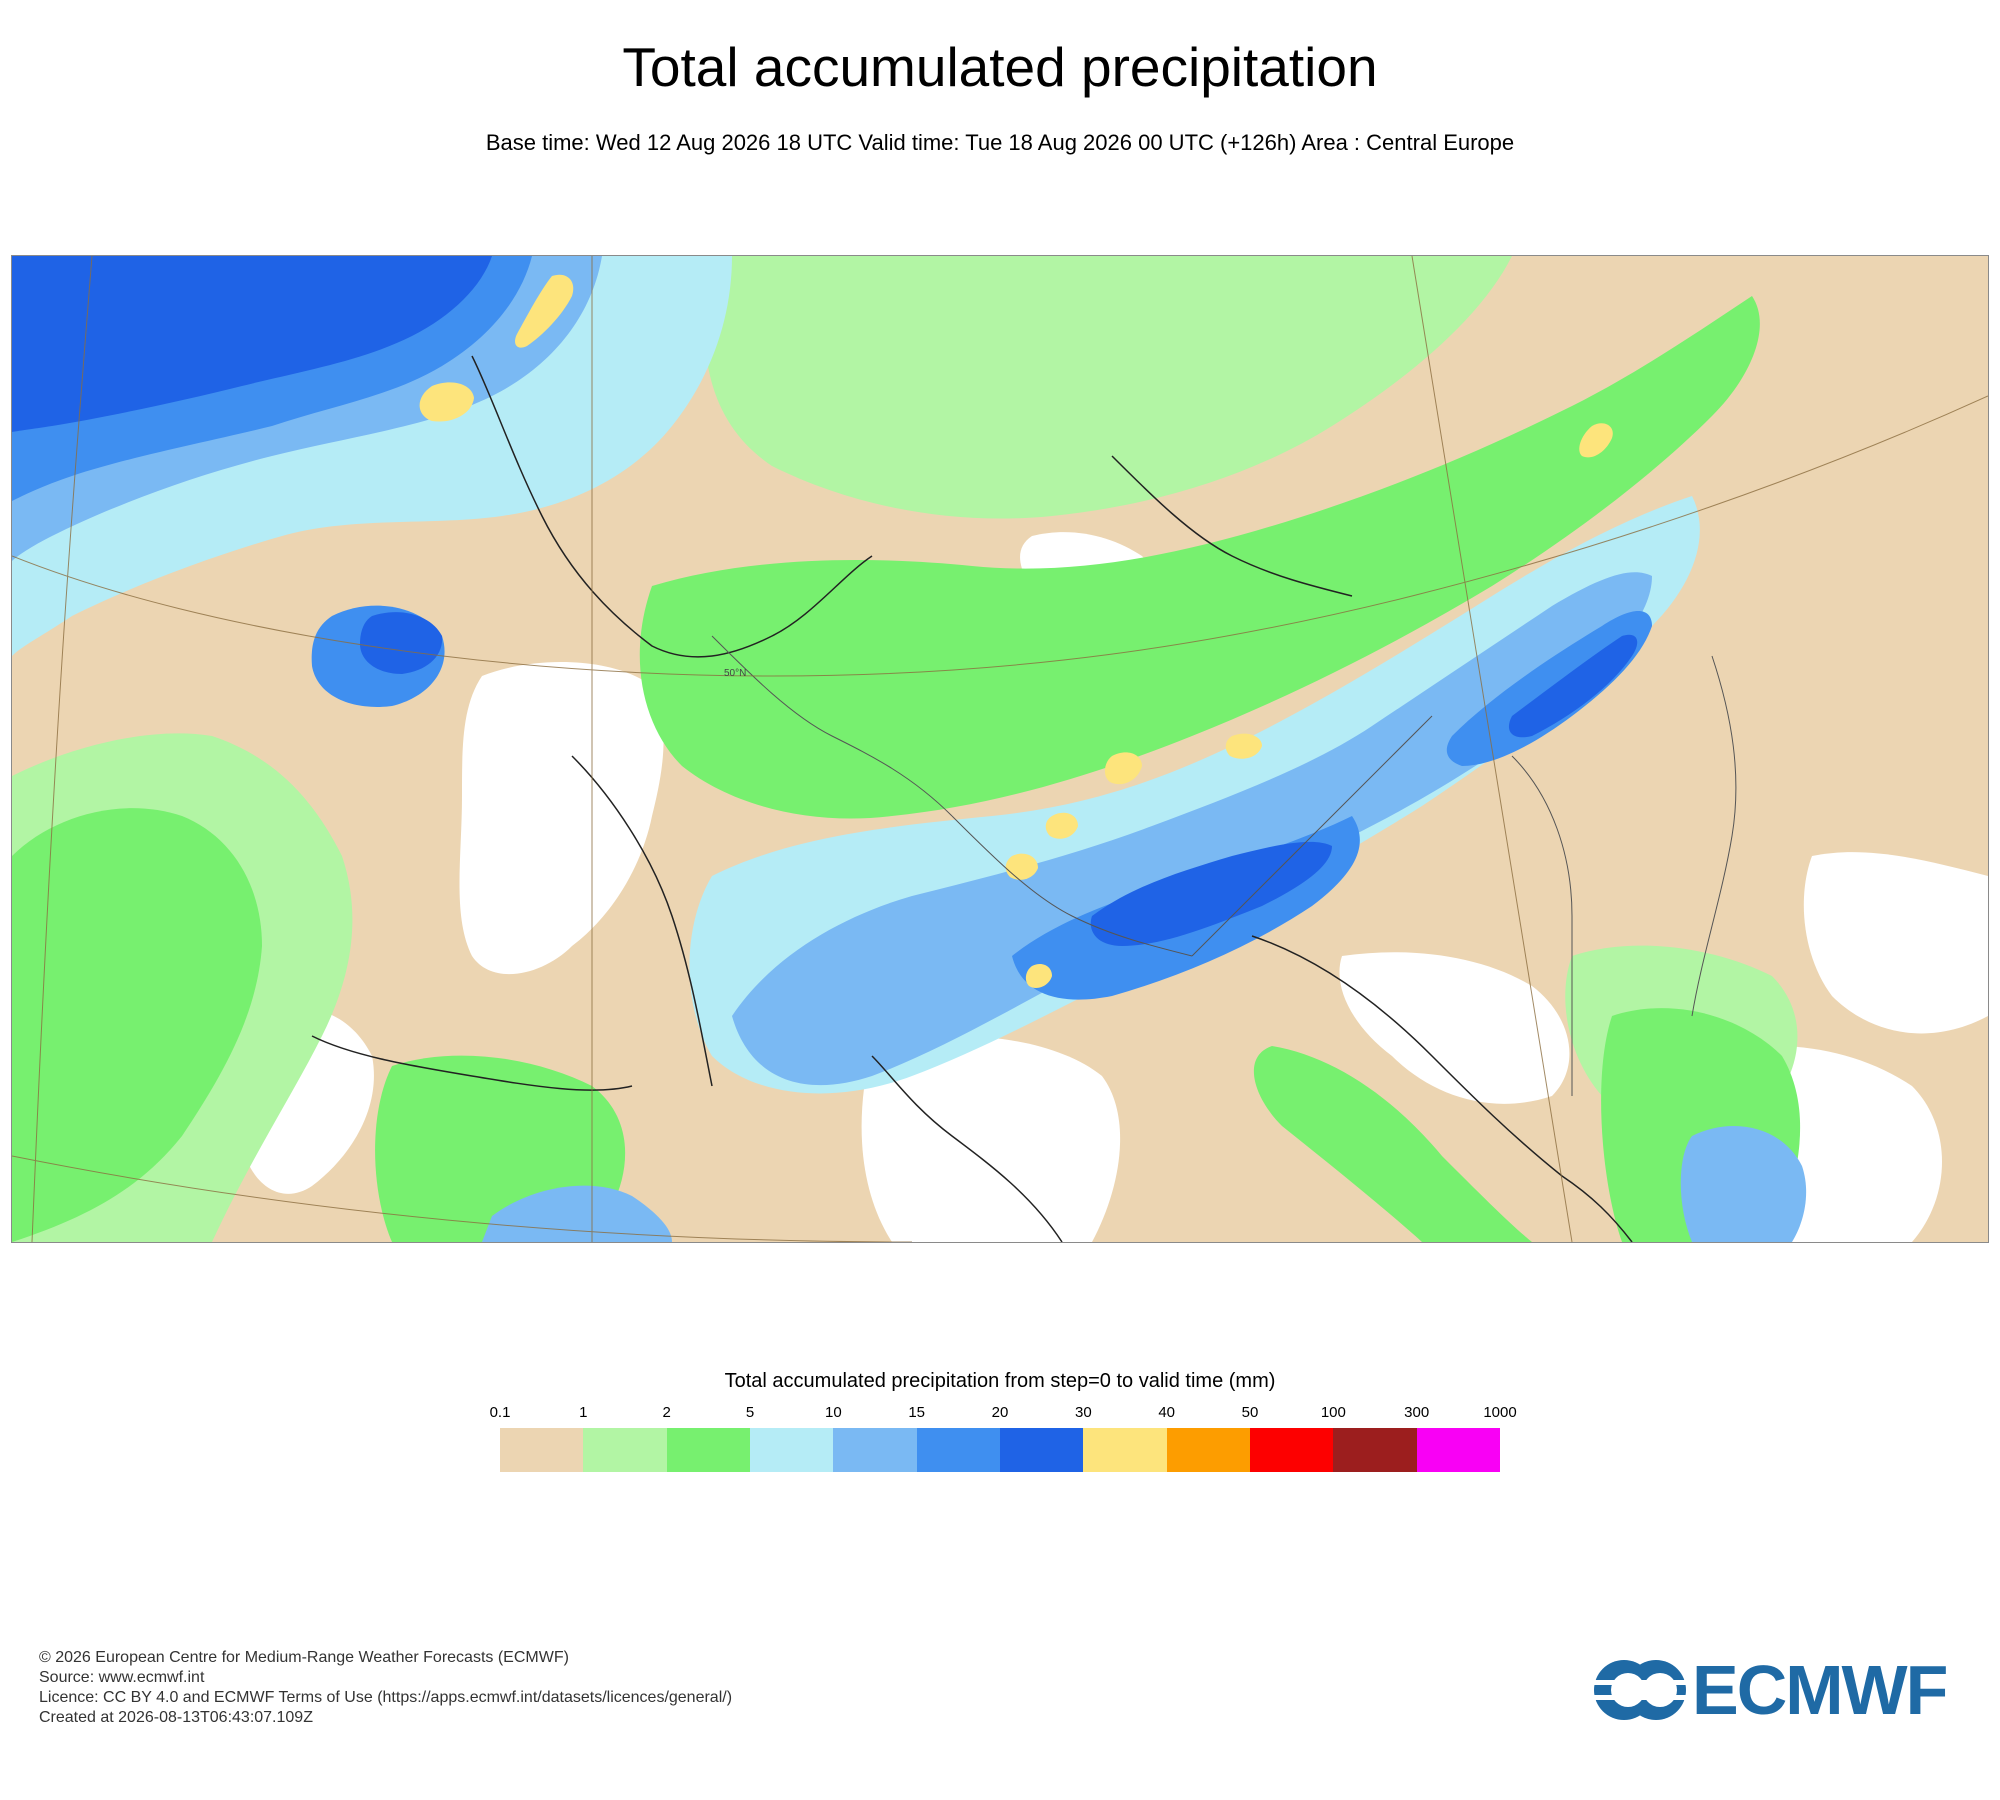  I want to click on precip-field-20-30mm-northwest, so click(252, 344).